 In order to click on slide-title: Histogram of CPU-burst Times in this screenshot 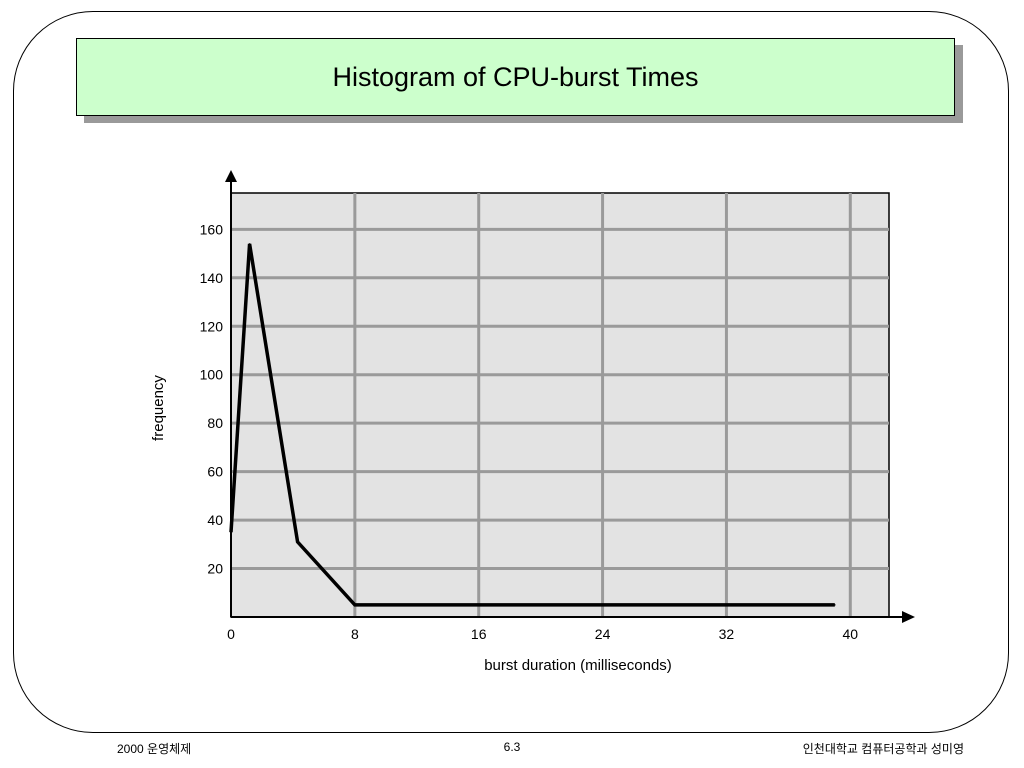, I will do `click(515, 76)`.